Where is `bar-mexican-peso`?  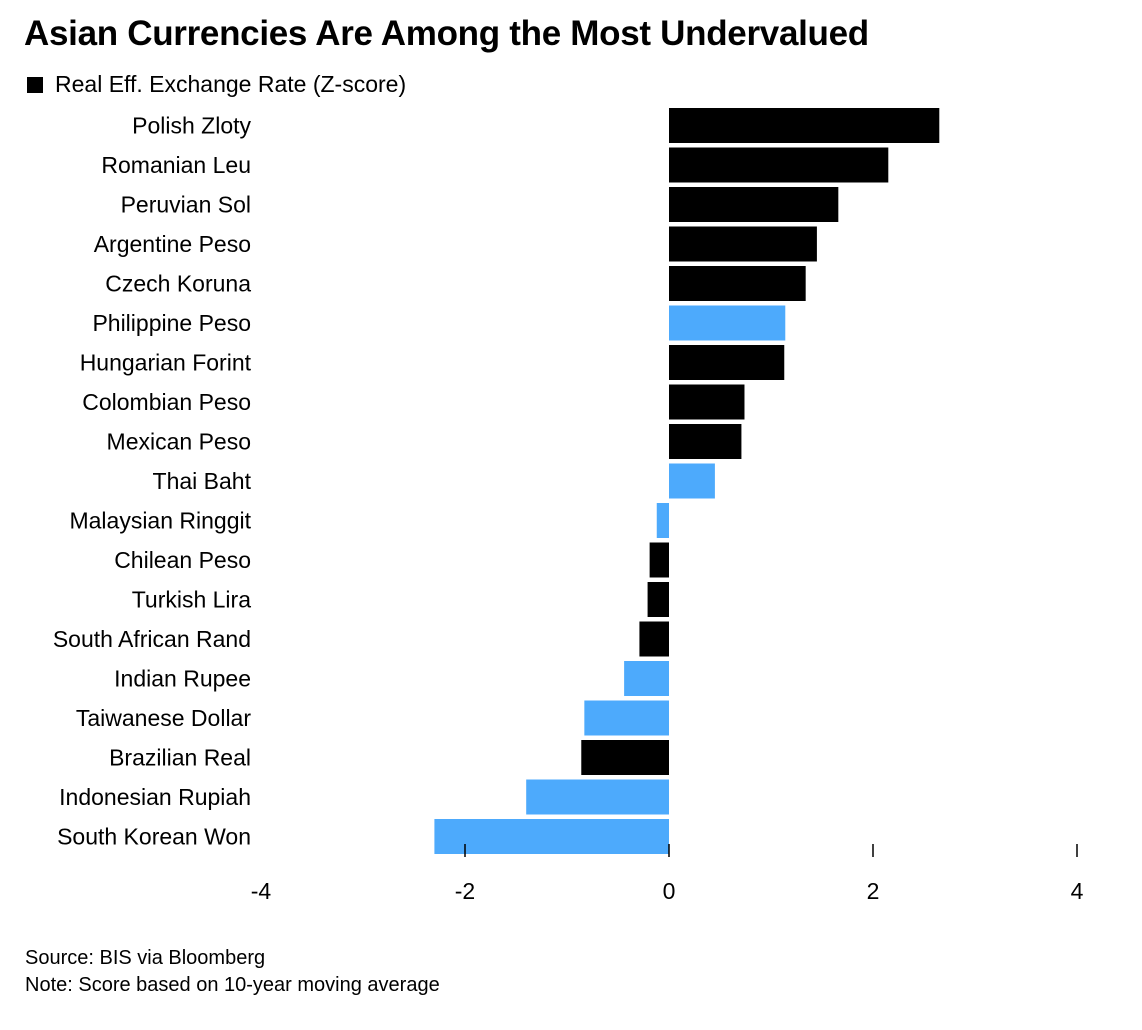 bar-mexican-peso is located at coordinates (705, 441).